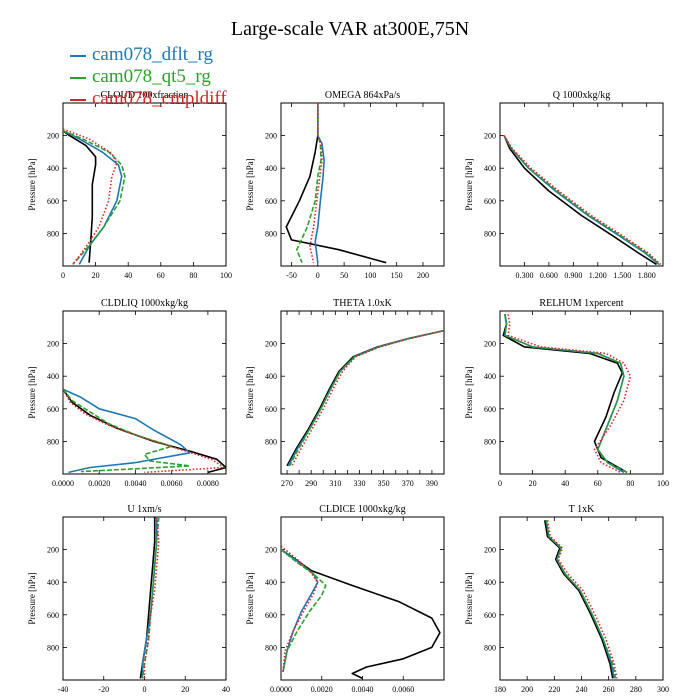 This screenshot has height=700, width=700. Describe the element at coordinates (159, 98) in the screenshot. I see `legend-label-cmpldiff: cam078_cmpldiff` at that location.